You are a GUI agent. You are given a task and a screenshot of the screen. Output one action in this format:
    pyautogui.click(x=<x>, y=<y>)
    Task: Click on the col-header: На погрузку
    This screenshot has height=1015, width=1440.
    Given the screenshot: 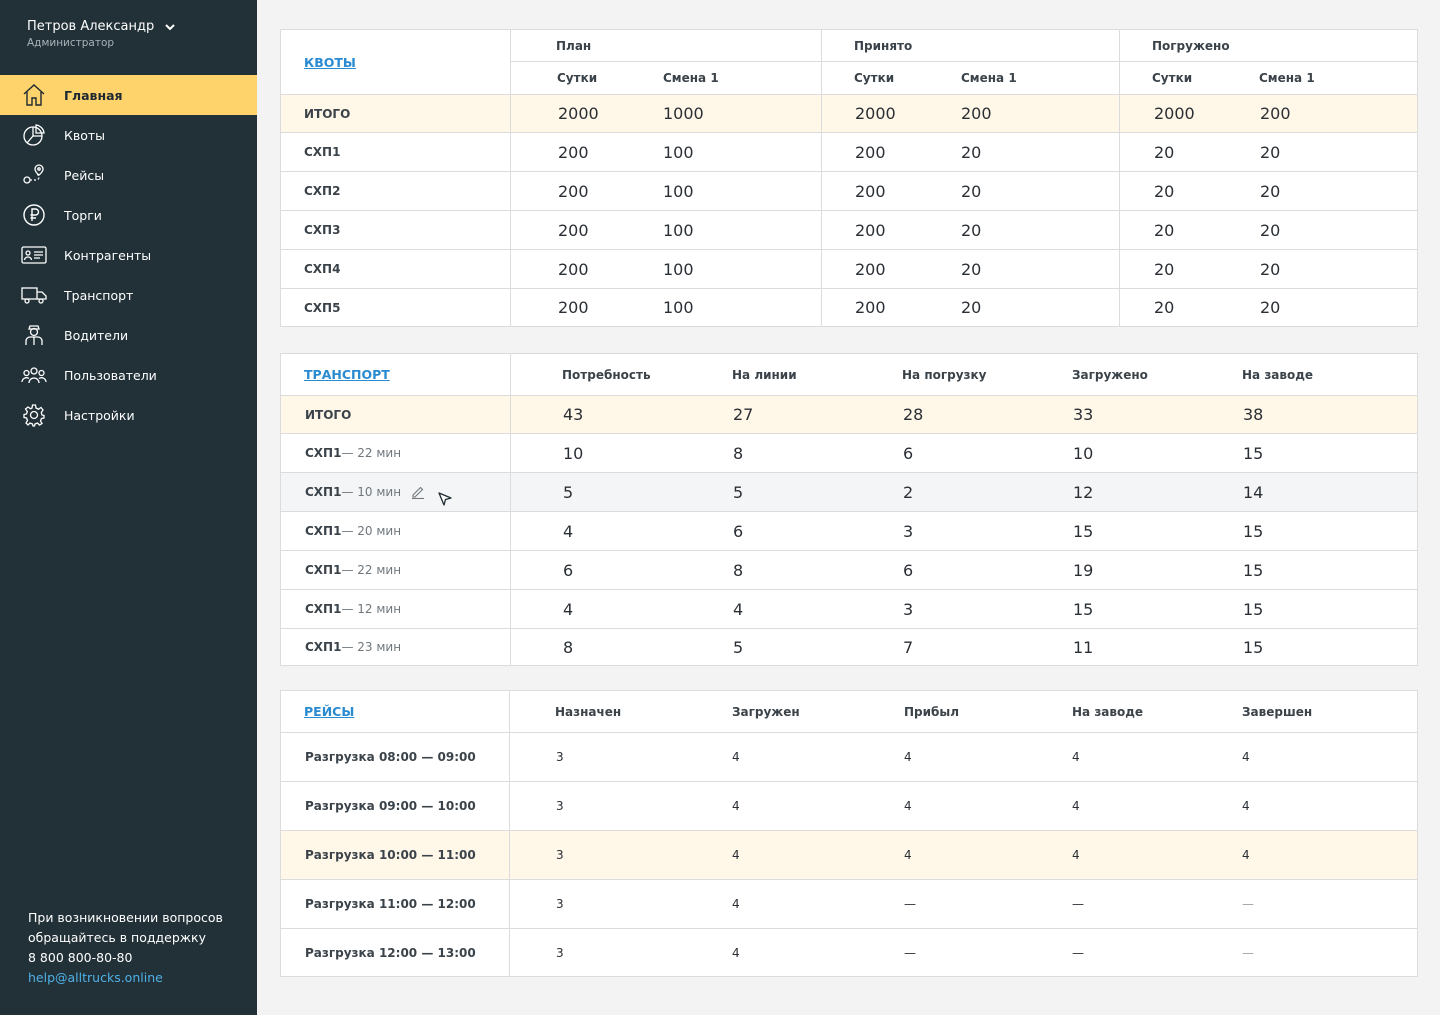 What is the action you would take?
    pyautogui.click(x=944, y=374)
    